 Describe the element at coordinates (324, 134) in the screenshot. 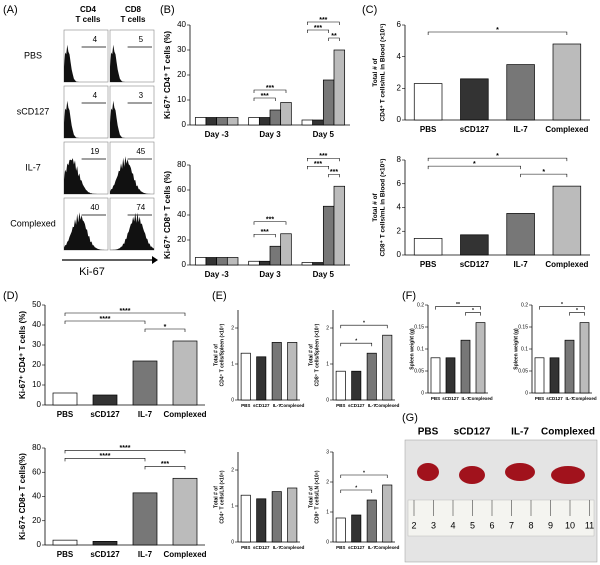

I see `x-tick-label: Day 5` at that location.